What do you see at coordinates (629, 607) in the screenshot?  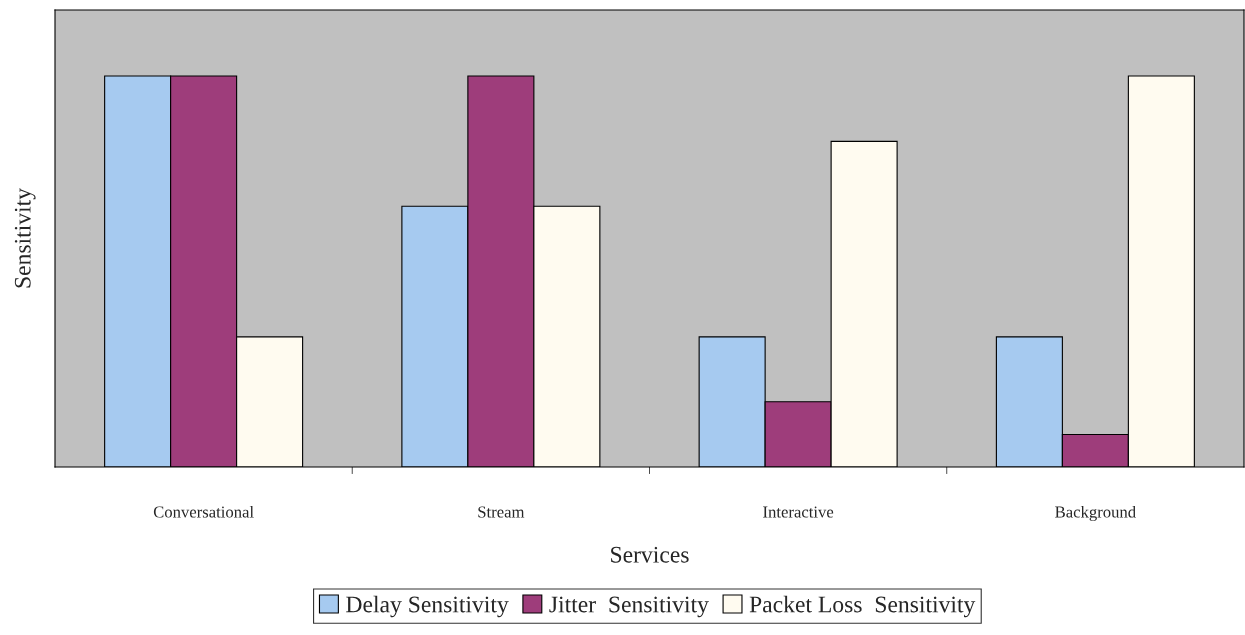 I see `legend-label: Jitter Sensitivity` at bounding box center [629, 607].